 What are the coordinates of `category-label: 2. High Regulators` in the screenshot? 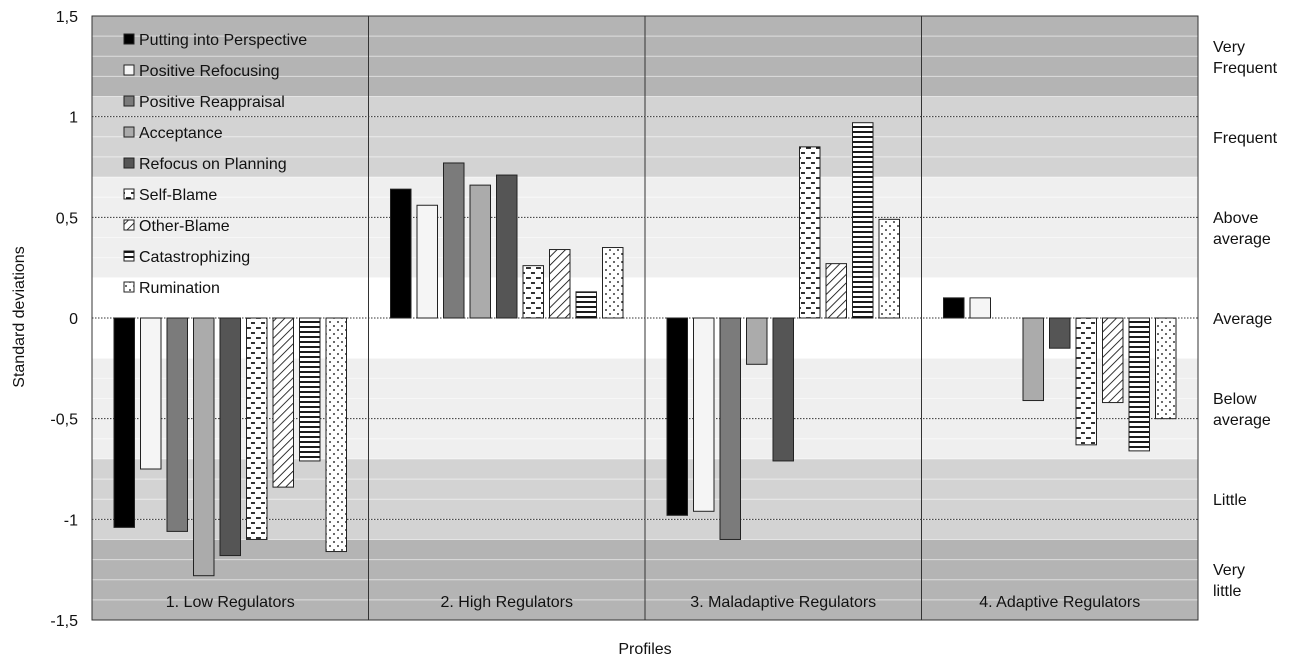 It's located at (506, 602).